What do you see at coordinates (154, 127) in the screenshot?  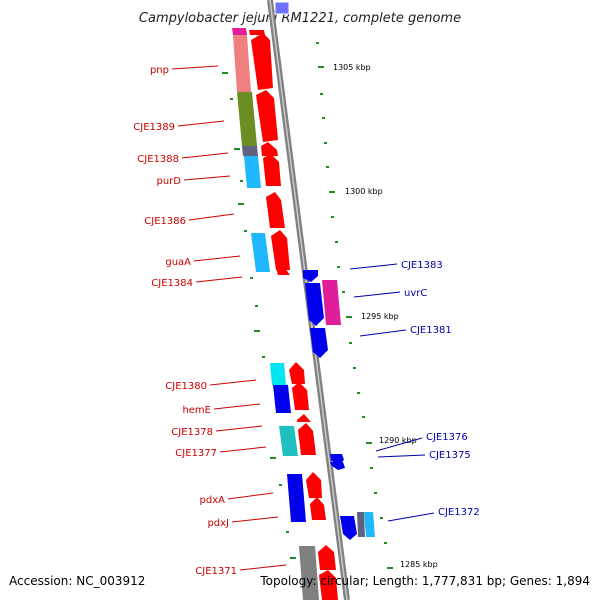 I see `gene-label-cje1389: CJE1389` at bounding box center [154, 127].